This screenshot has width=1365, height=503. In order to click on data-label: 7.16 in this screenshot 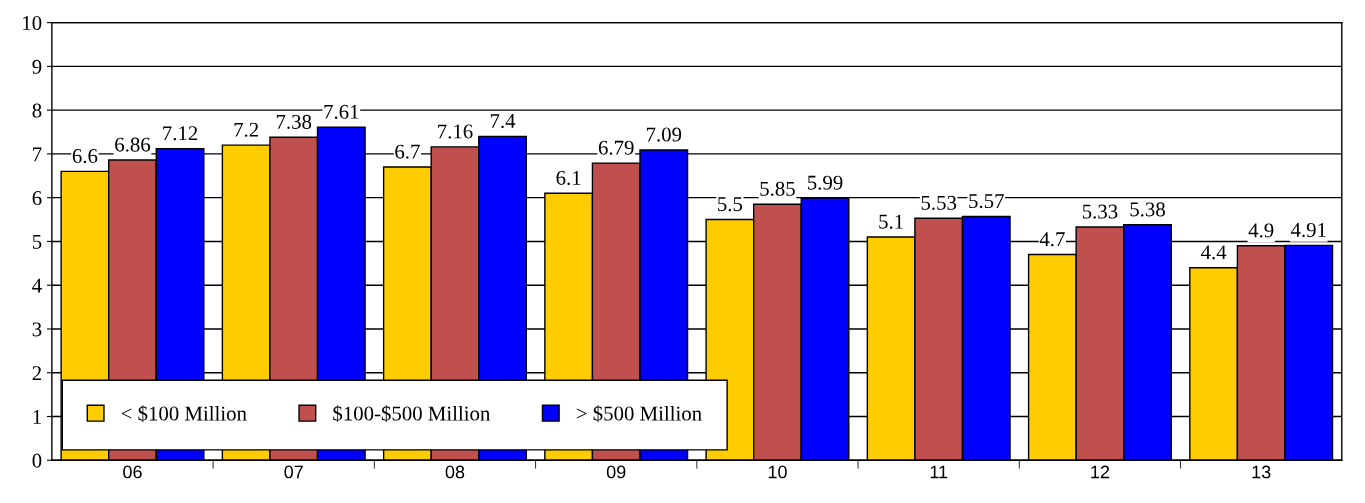, I will do `click(455, 131)`.